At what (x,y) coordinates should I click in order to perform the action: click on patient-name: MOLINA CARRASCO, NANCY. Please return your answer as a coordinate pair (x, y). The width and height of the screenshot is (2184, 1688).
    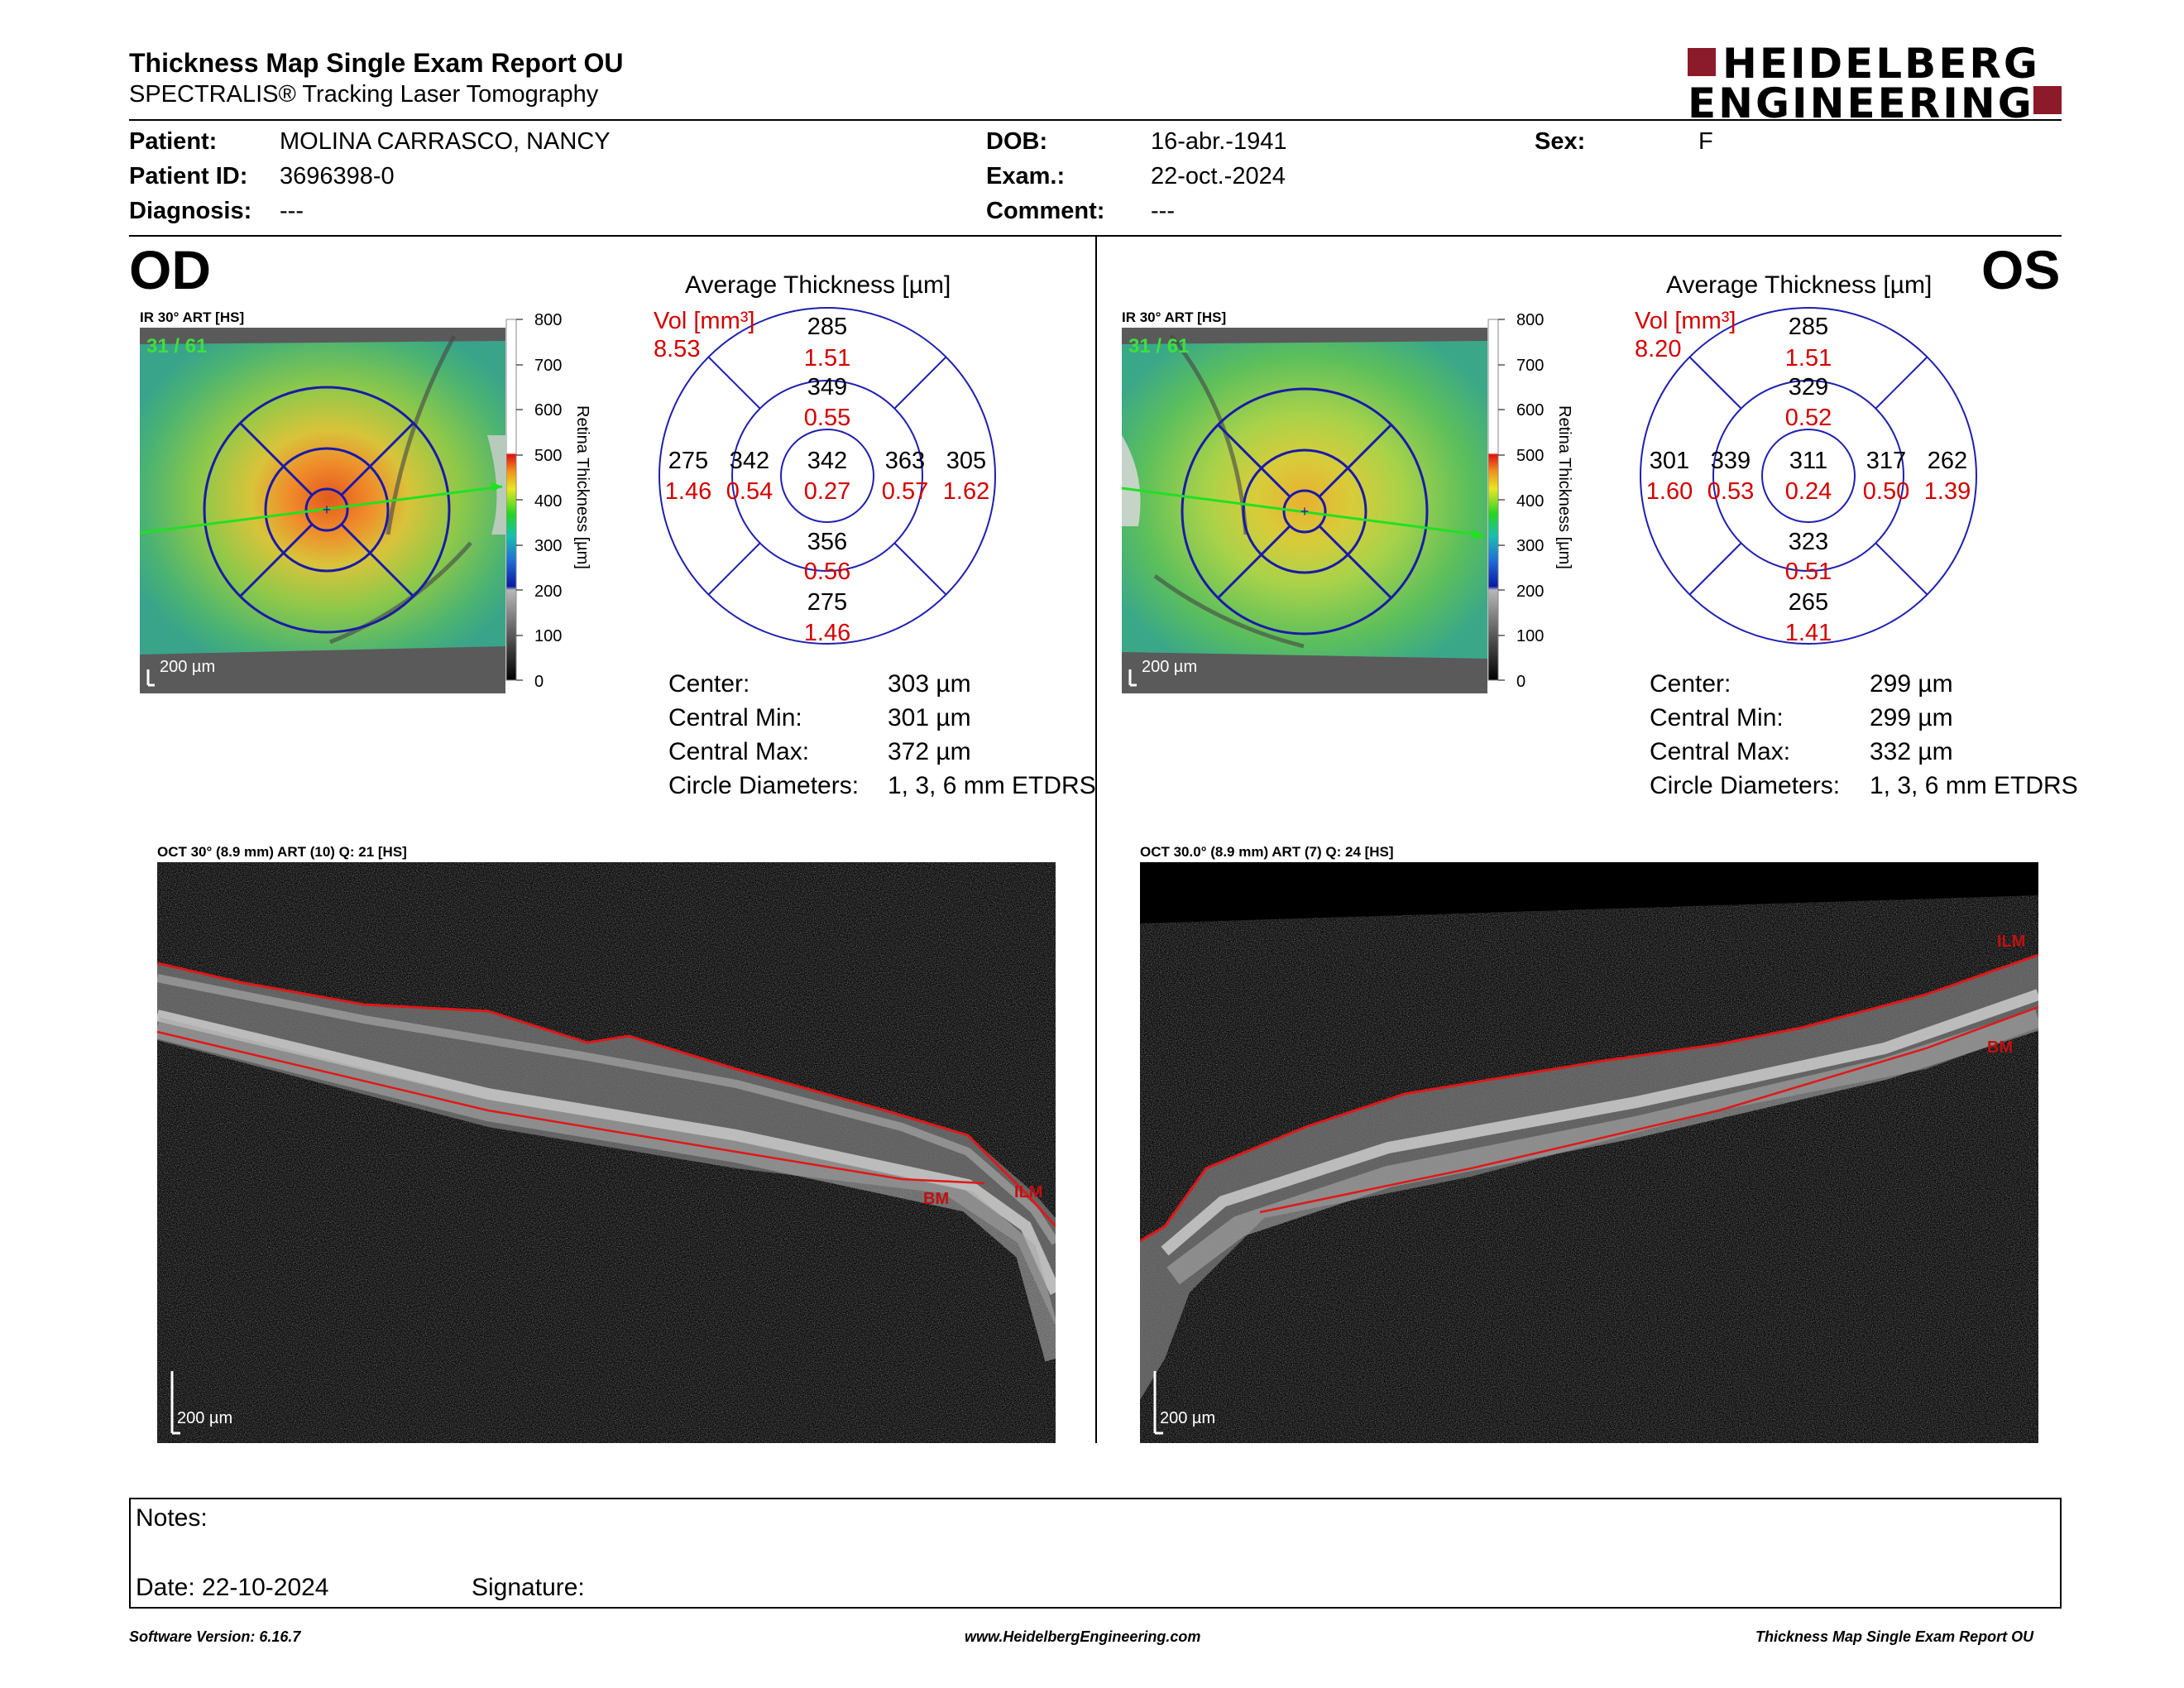
    Looking at the image, I should click on (445, 141).